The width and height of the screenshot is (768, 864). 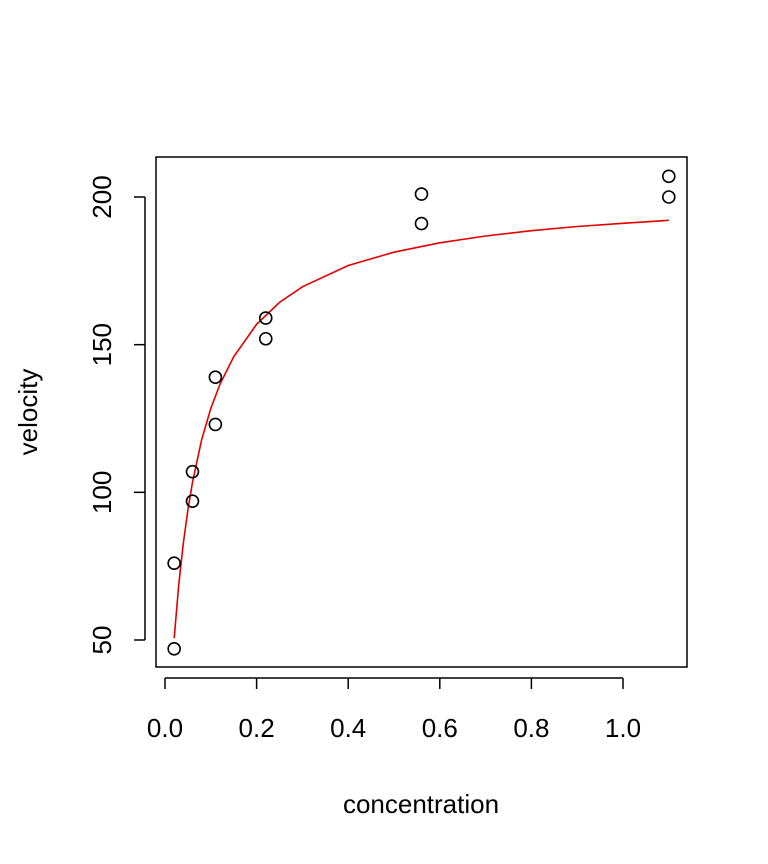 What do you see at coordinates (421, 804) in the screenshot?
I see `x-axis-label: concentration` at bounding box center [421, 804].